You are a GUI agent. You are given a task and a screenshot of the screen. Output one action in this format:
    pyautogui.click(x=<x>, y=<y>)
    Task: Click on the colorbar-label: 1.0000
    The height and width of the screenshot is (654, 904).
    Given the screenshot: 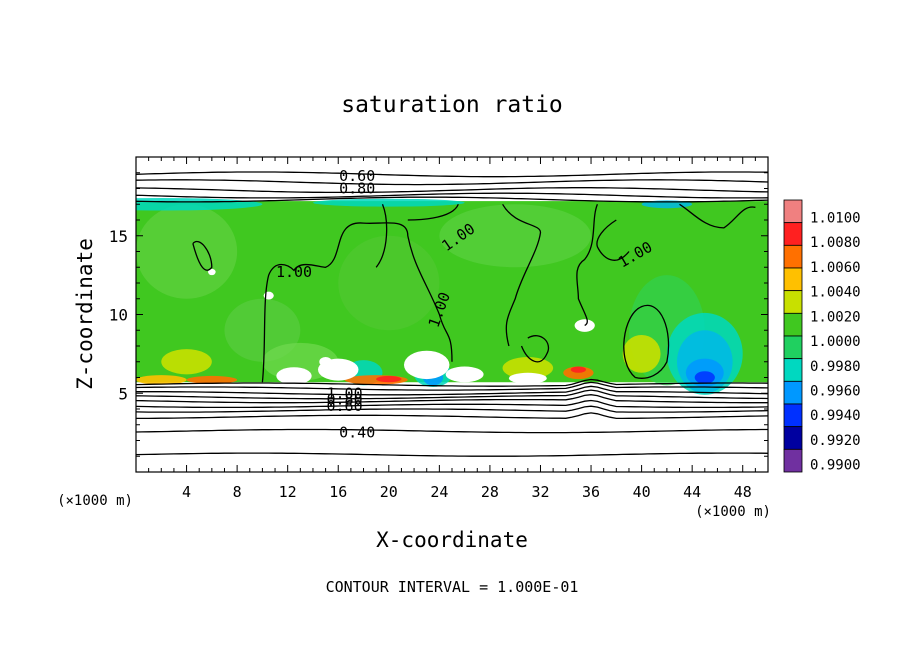 What is the action you would take?
    pyautogui.click(x=835, y=342)
    